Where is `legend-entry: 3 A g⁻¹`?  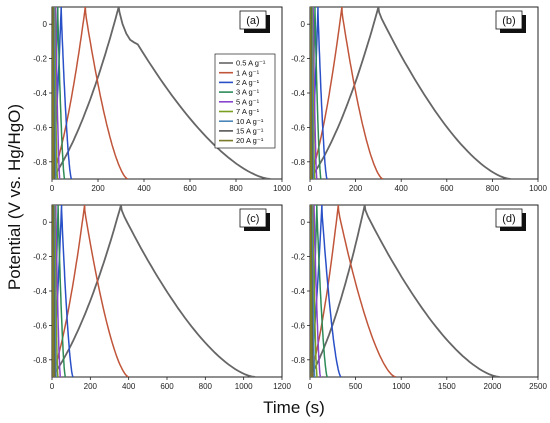
legend-entry: 3 A g⁻¹ is located at coordinates (248, 92).